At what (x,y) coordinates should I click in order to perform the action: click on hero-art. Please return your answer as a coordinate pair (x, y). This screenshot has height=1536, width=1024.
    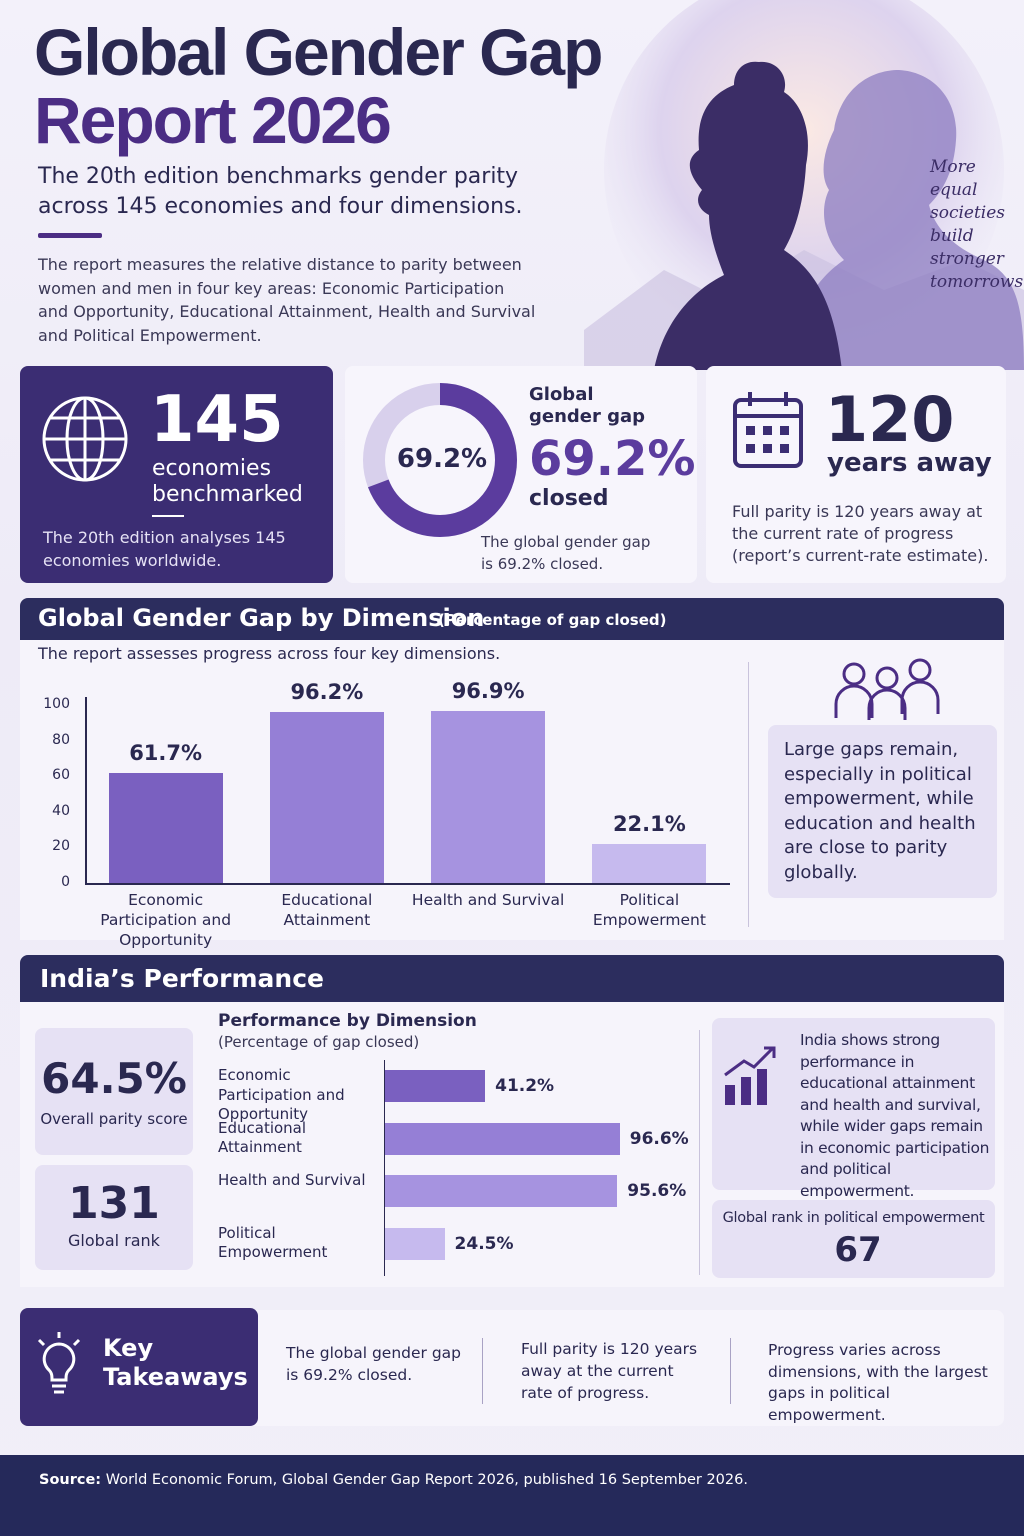
    Looking at the image, I should click on (804, 185).